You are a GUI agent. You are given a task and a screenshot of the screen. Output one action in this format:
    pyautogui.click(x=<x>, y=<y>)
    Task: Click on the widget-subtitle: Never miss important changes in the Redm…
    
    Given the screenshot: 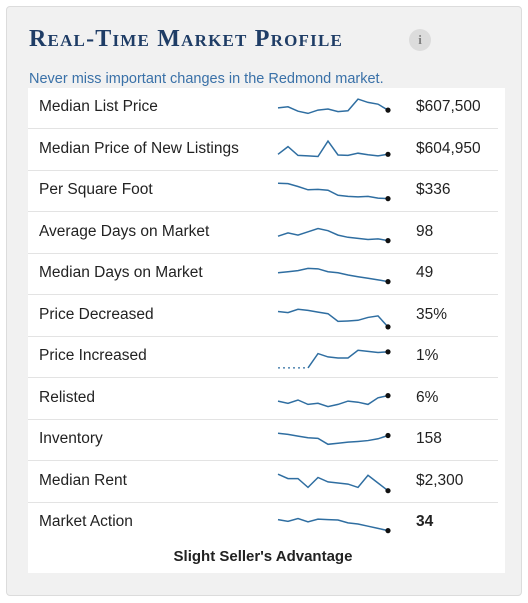 What is the action you would take?
    pyautogui.click(x=206, y=79)
    